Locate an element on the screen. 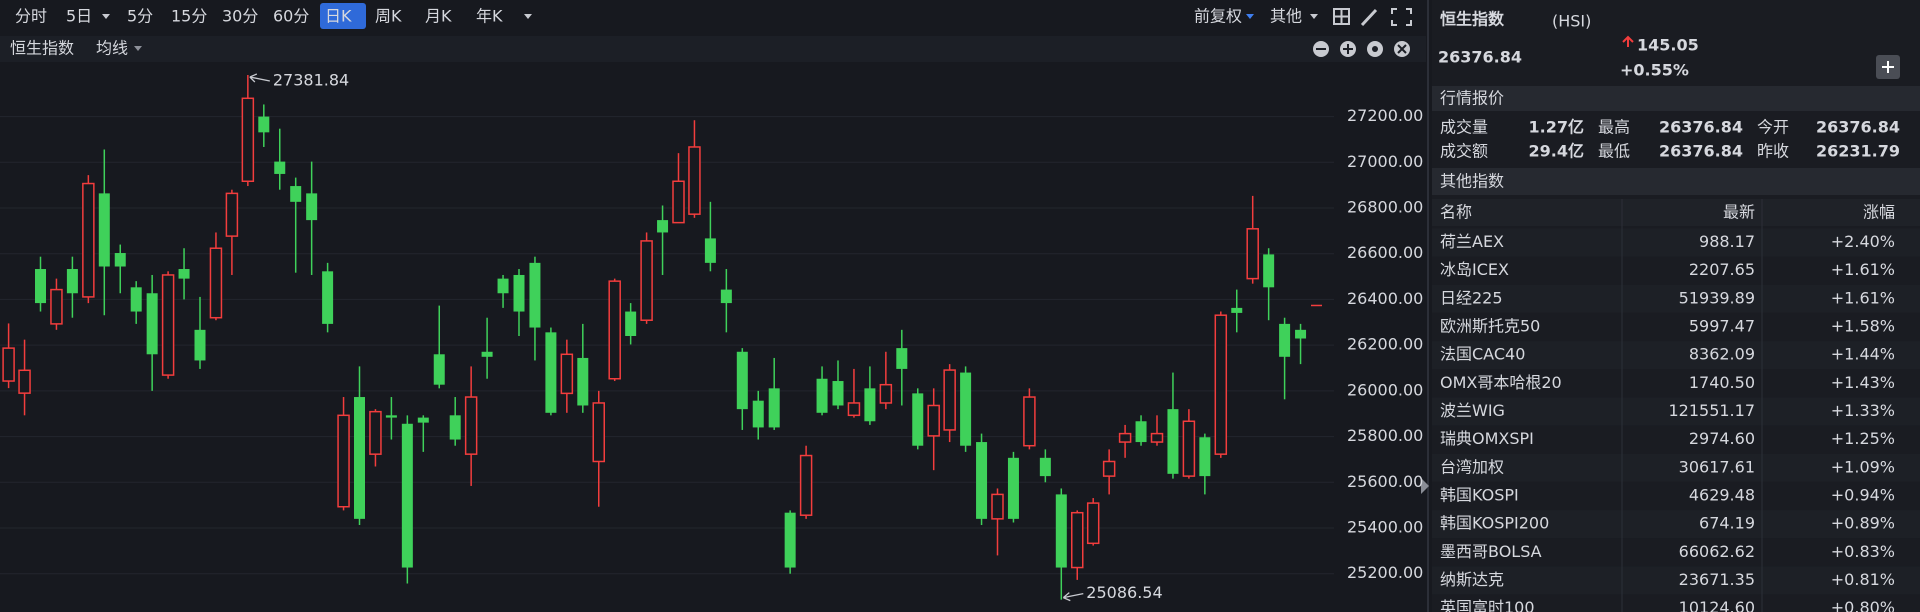  layout-icon-lines is located at coordinates (1341, 16).